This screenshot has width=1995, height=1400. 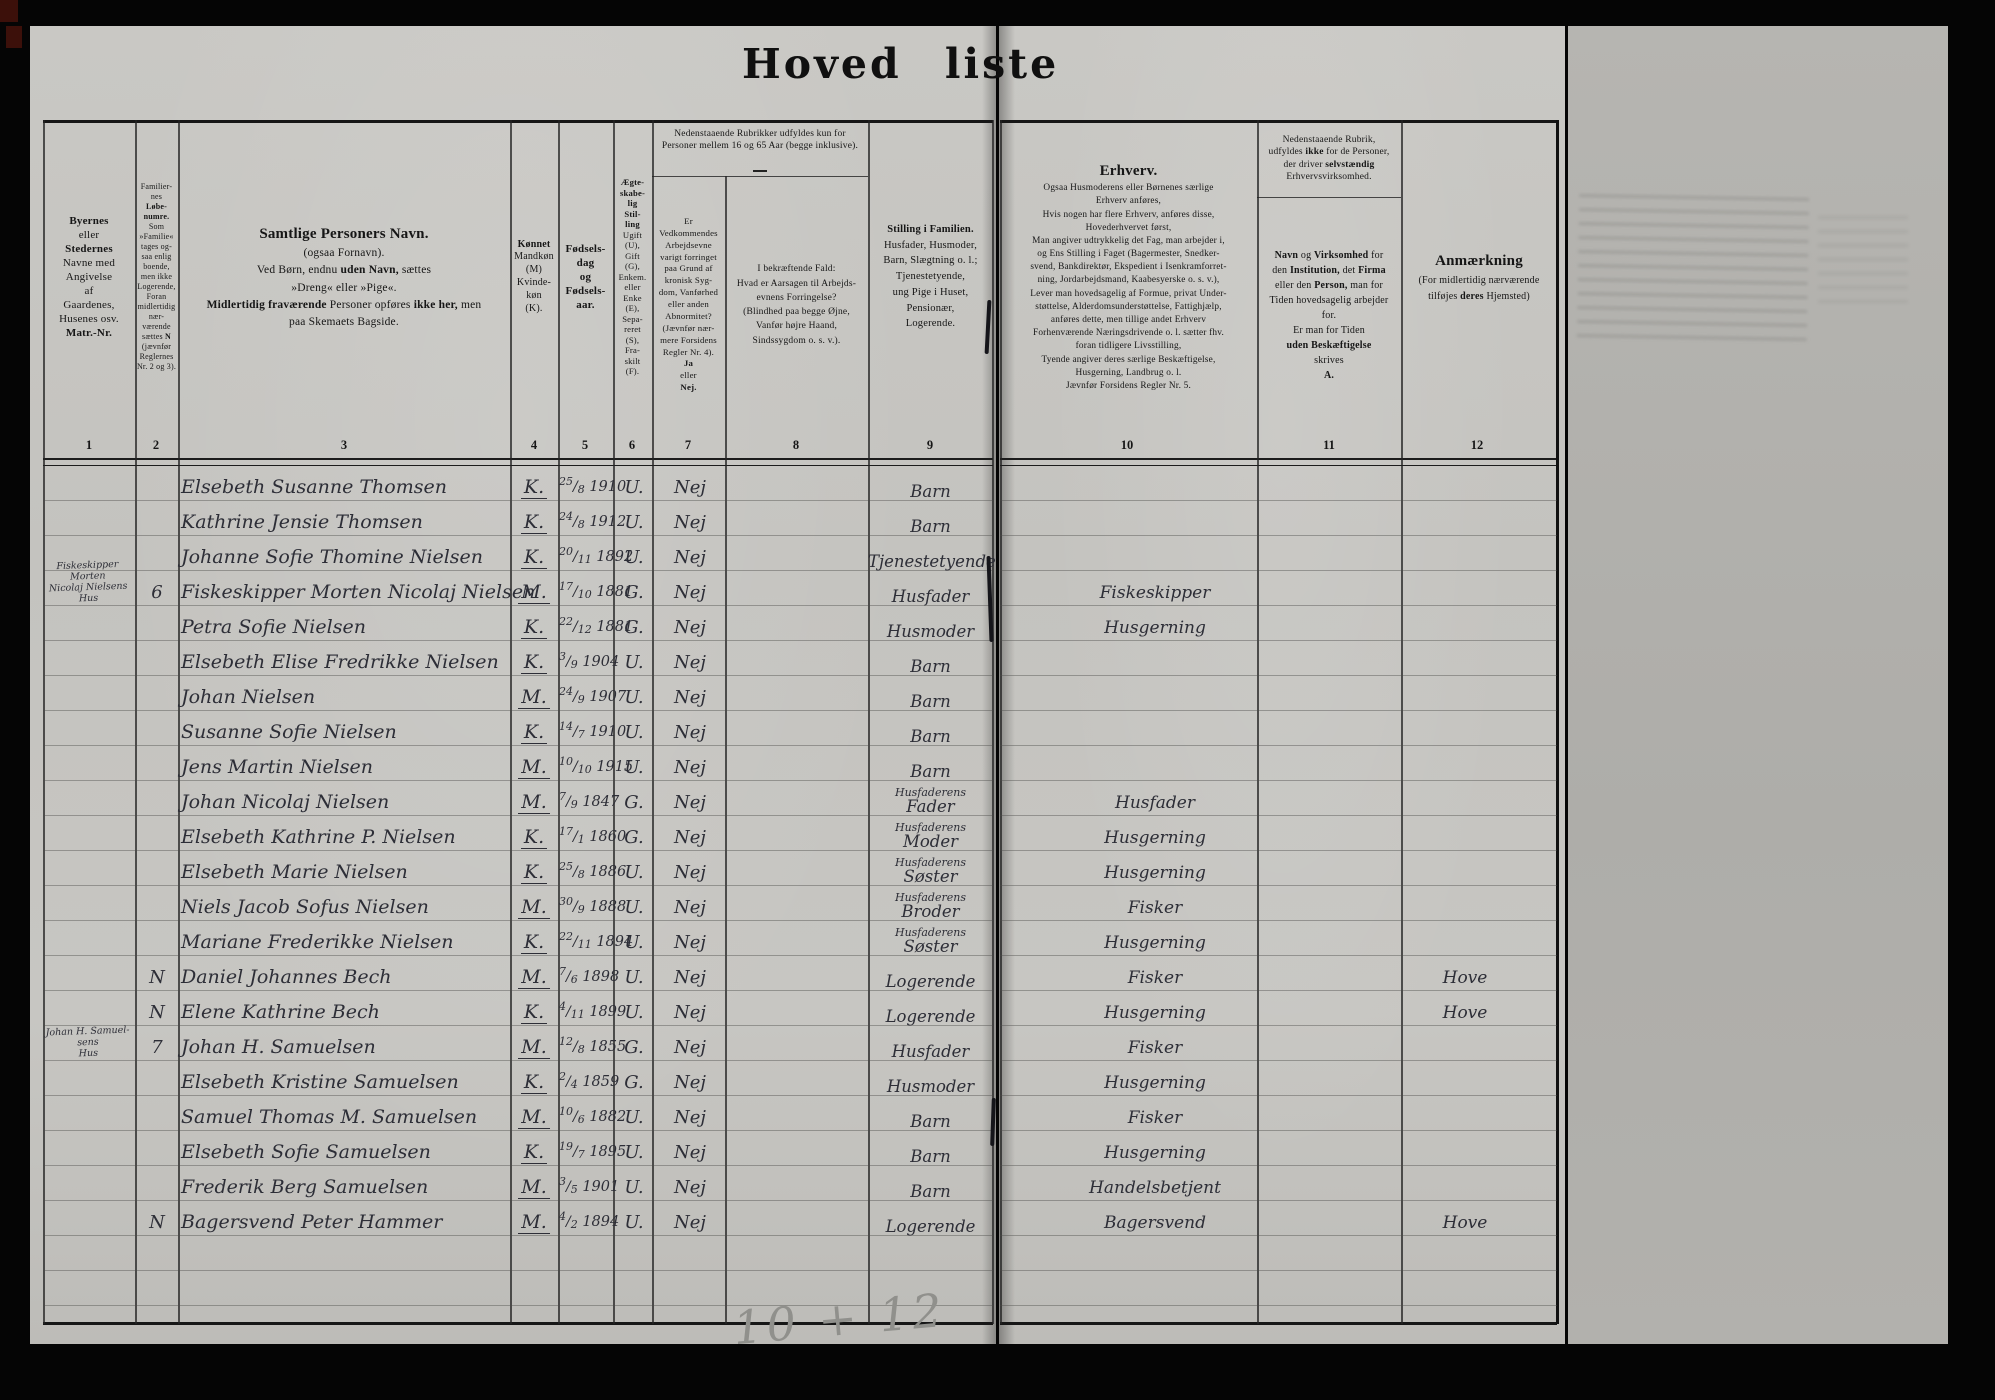 I want to click on family-position-value: Husfader, so click(x=930, y=1051).